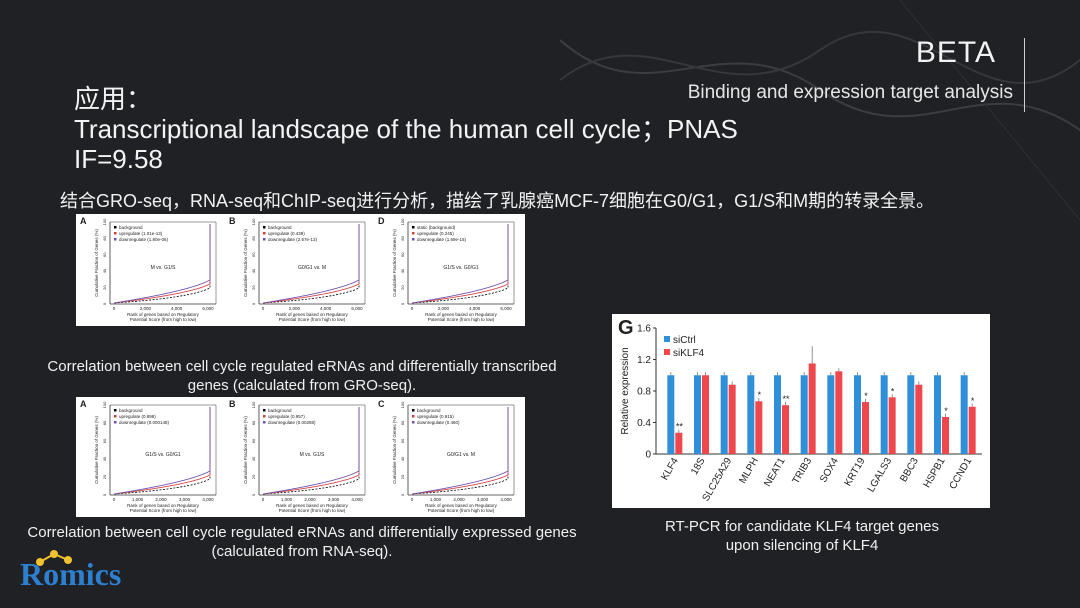 The width and height of the screenshot is (1080, 608). What do you see at coordinates (402, 458) in the screenshot?
I see `bottom-y-tick-label: 40` at bounding box center [402, 458].